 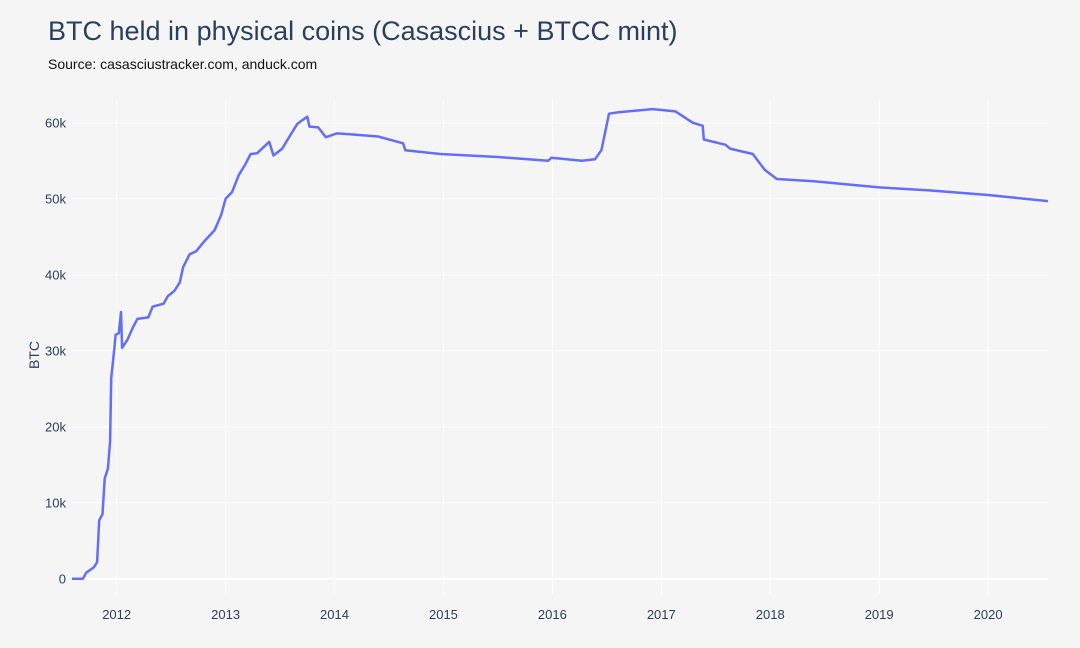 I want to click on chart-subtitle: Source: casasciustracker.com, anduck.com, so click(x=183, y=64).